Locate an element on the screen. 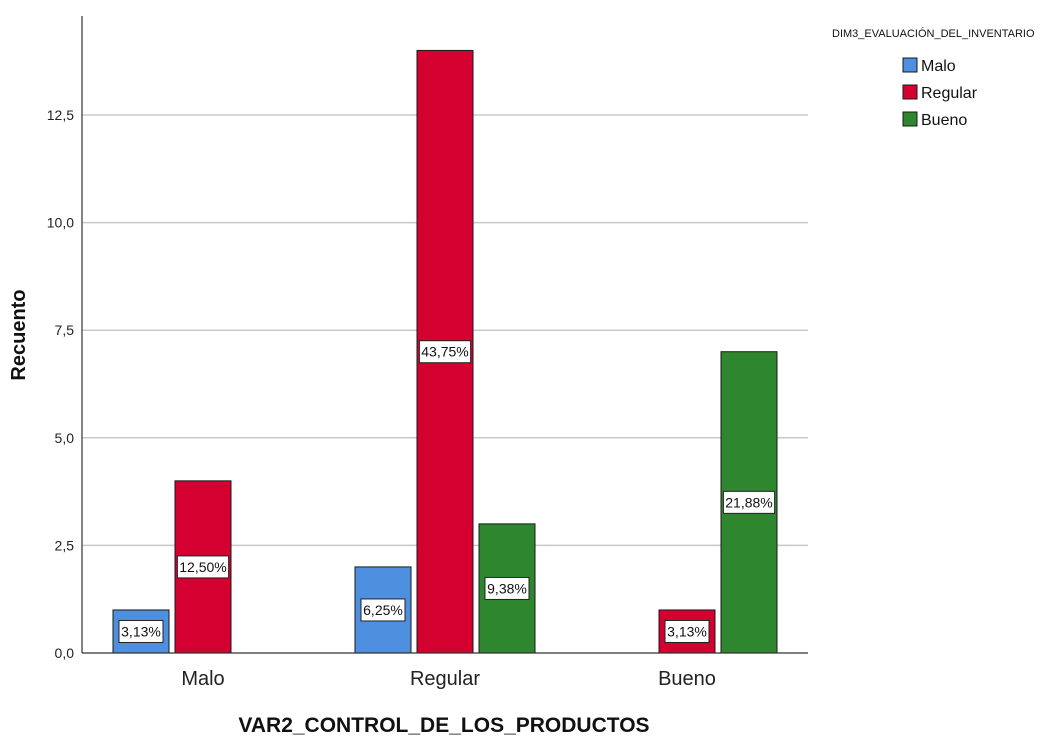 This screenshot has height=748, width=1051. legend-label-malo: Malo is located at coordinates (938, 66).